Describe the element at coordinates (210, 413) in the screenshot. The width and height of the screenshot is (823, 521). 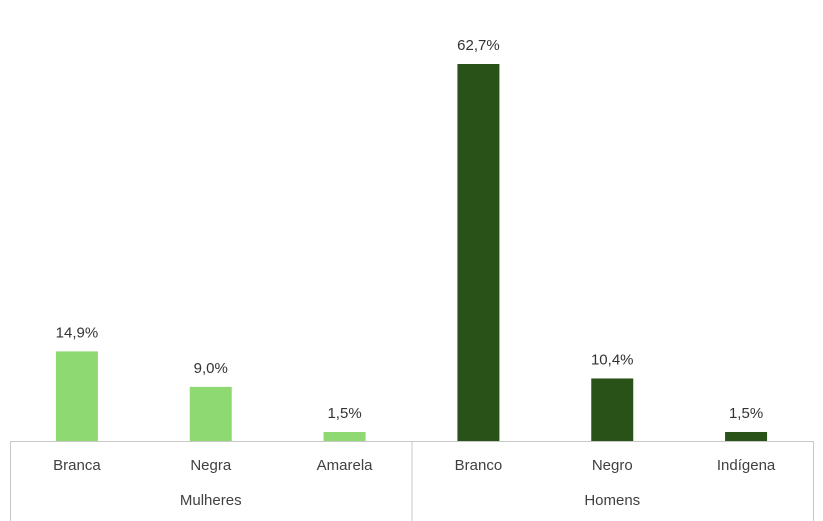
I see `bar-negra` at that location.